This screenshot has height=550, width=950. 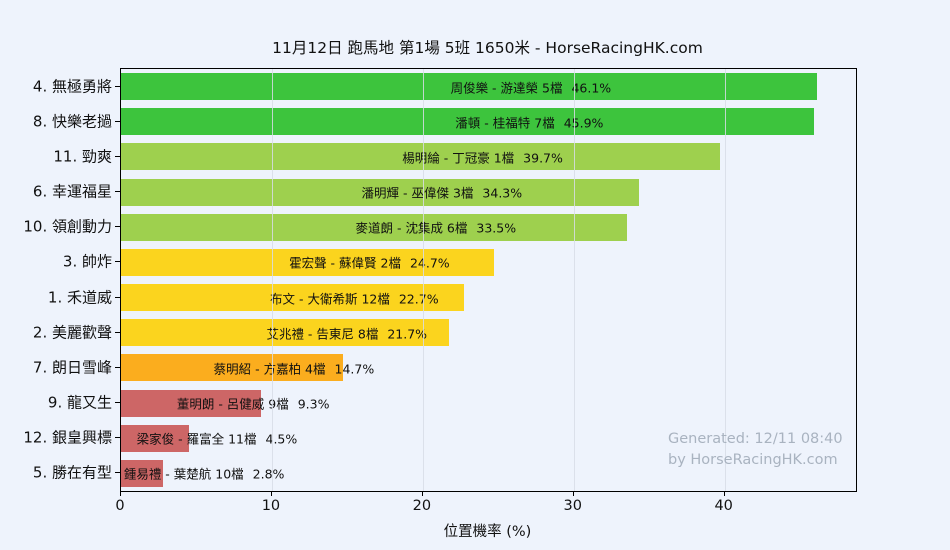 What do you see at coordinates (72, 367) in the screenshot?
I see `y-axis-label: 7. 朗日雪峰` at bounding box center [72, 367].